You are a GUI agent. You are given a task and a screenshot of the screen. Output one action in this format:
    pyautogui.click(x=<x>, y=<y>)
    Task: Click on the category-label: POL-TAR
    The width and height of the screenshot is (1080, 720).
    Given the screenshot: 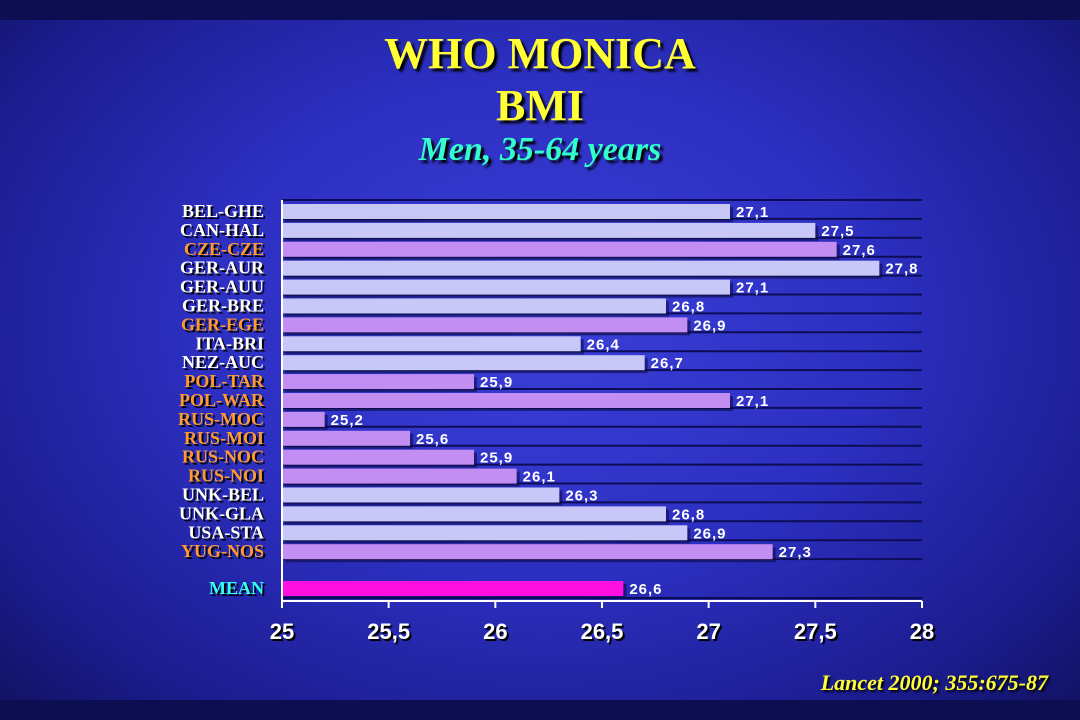 What is the action you would take?
    pyautogui.click(x=224, y=381)
    